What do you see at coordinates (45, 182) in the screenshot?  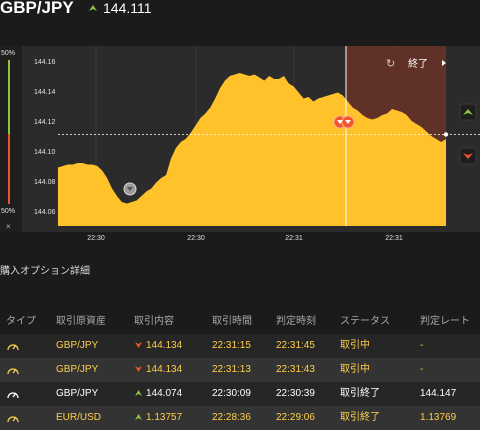 I see `y-tick-label: 144.08` at bounding box center [45, 182].